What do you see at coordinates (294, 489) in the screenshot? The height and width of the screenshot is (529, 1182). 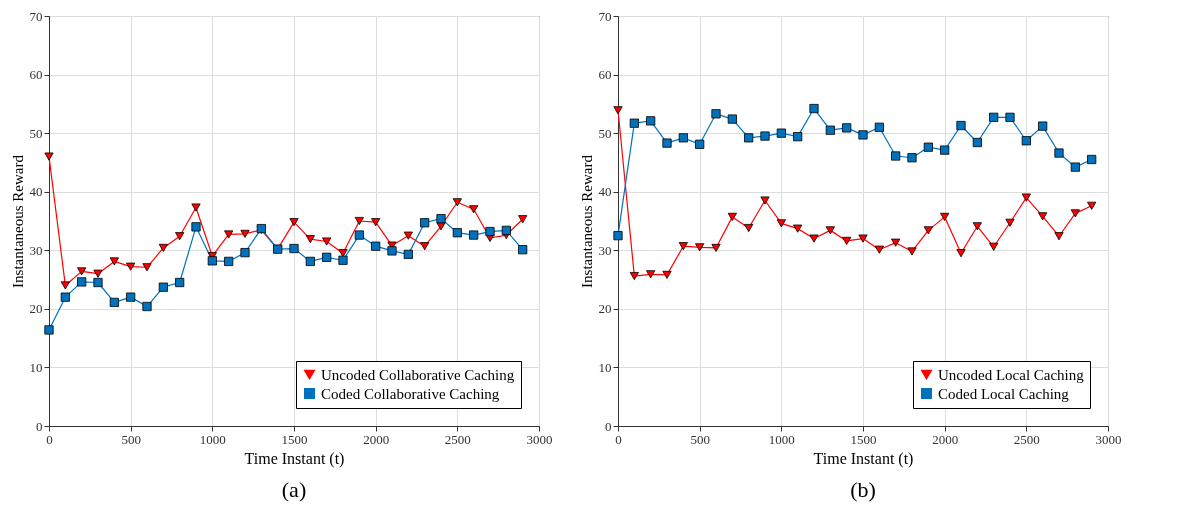 I see `text: (a)` at bounding box center [294, 489].